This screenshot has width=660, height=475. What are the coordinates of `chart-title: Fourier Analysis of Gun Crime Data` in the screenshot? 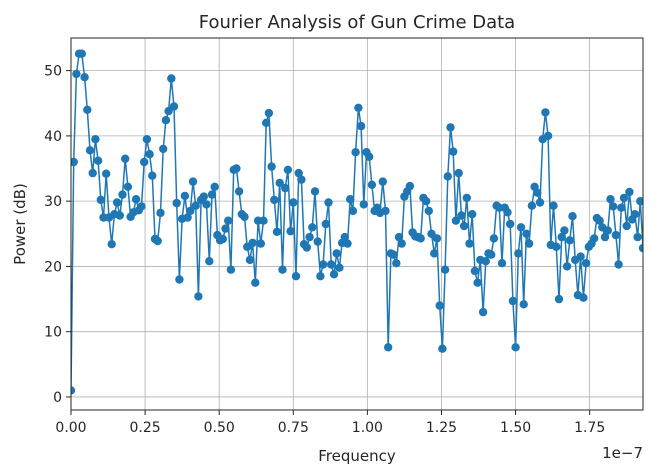 It's located at (357, 22).